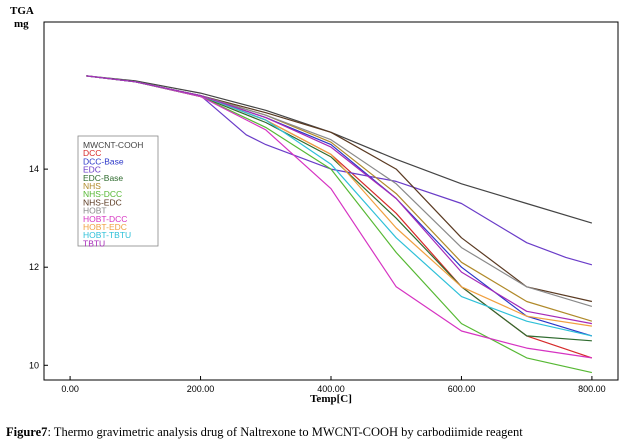  What do you see at coordinates (331, 399) in the screenshot?
I see `x-axis-label: Temp[C]` at bounding box center [331, 399].